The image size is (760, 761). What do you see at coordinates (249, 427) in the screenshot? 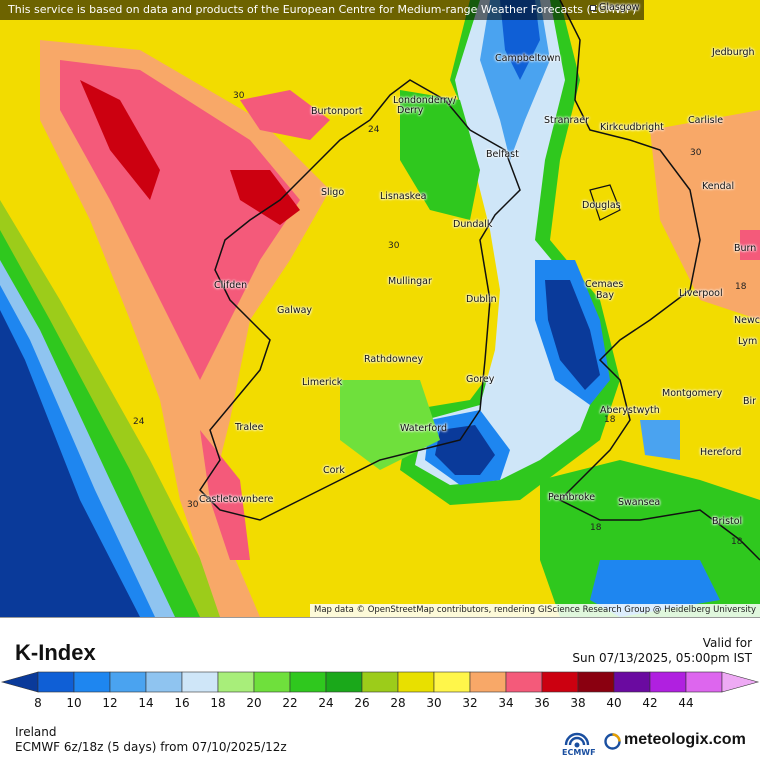
I see `city-label: Tralee` at bounding box center [249, 427].